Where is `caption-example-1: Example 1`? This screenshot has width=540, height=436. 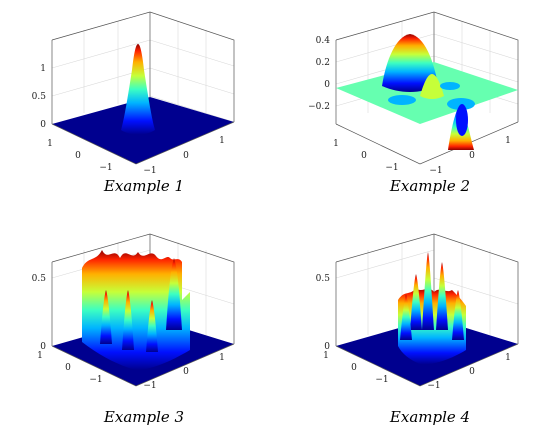 caption-example-1: Example 1 is located at coordinates (143, 186).